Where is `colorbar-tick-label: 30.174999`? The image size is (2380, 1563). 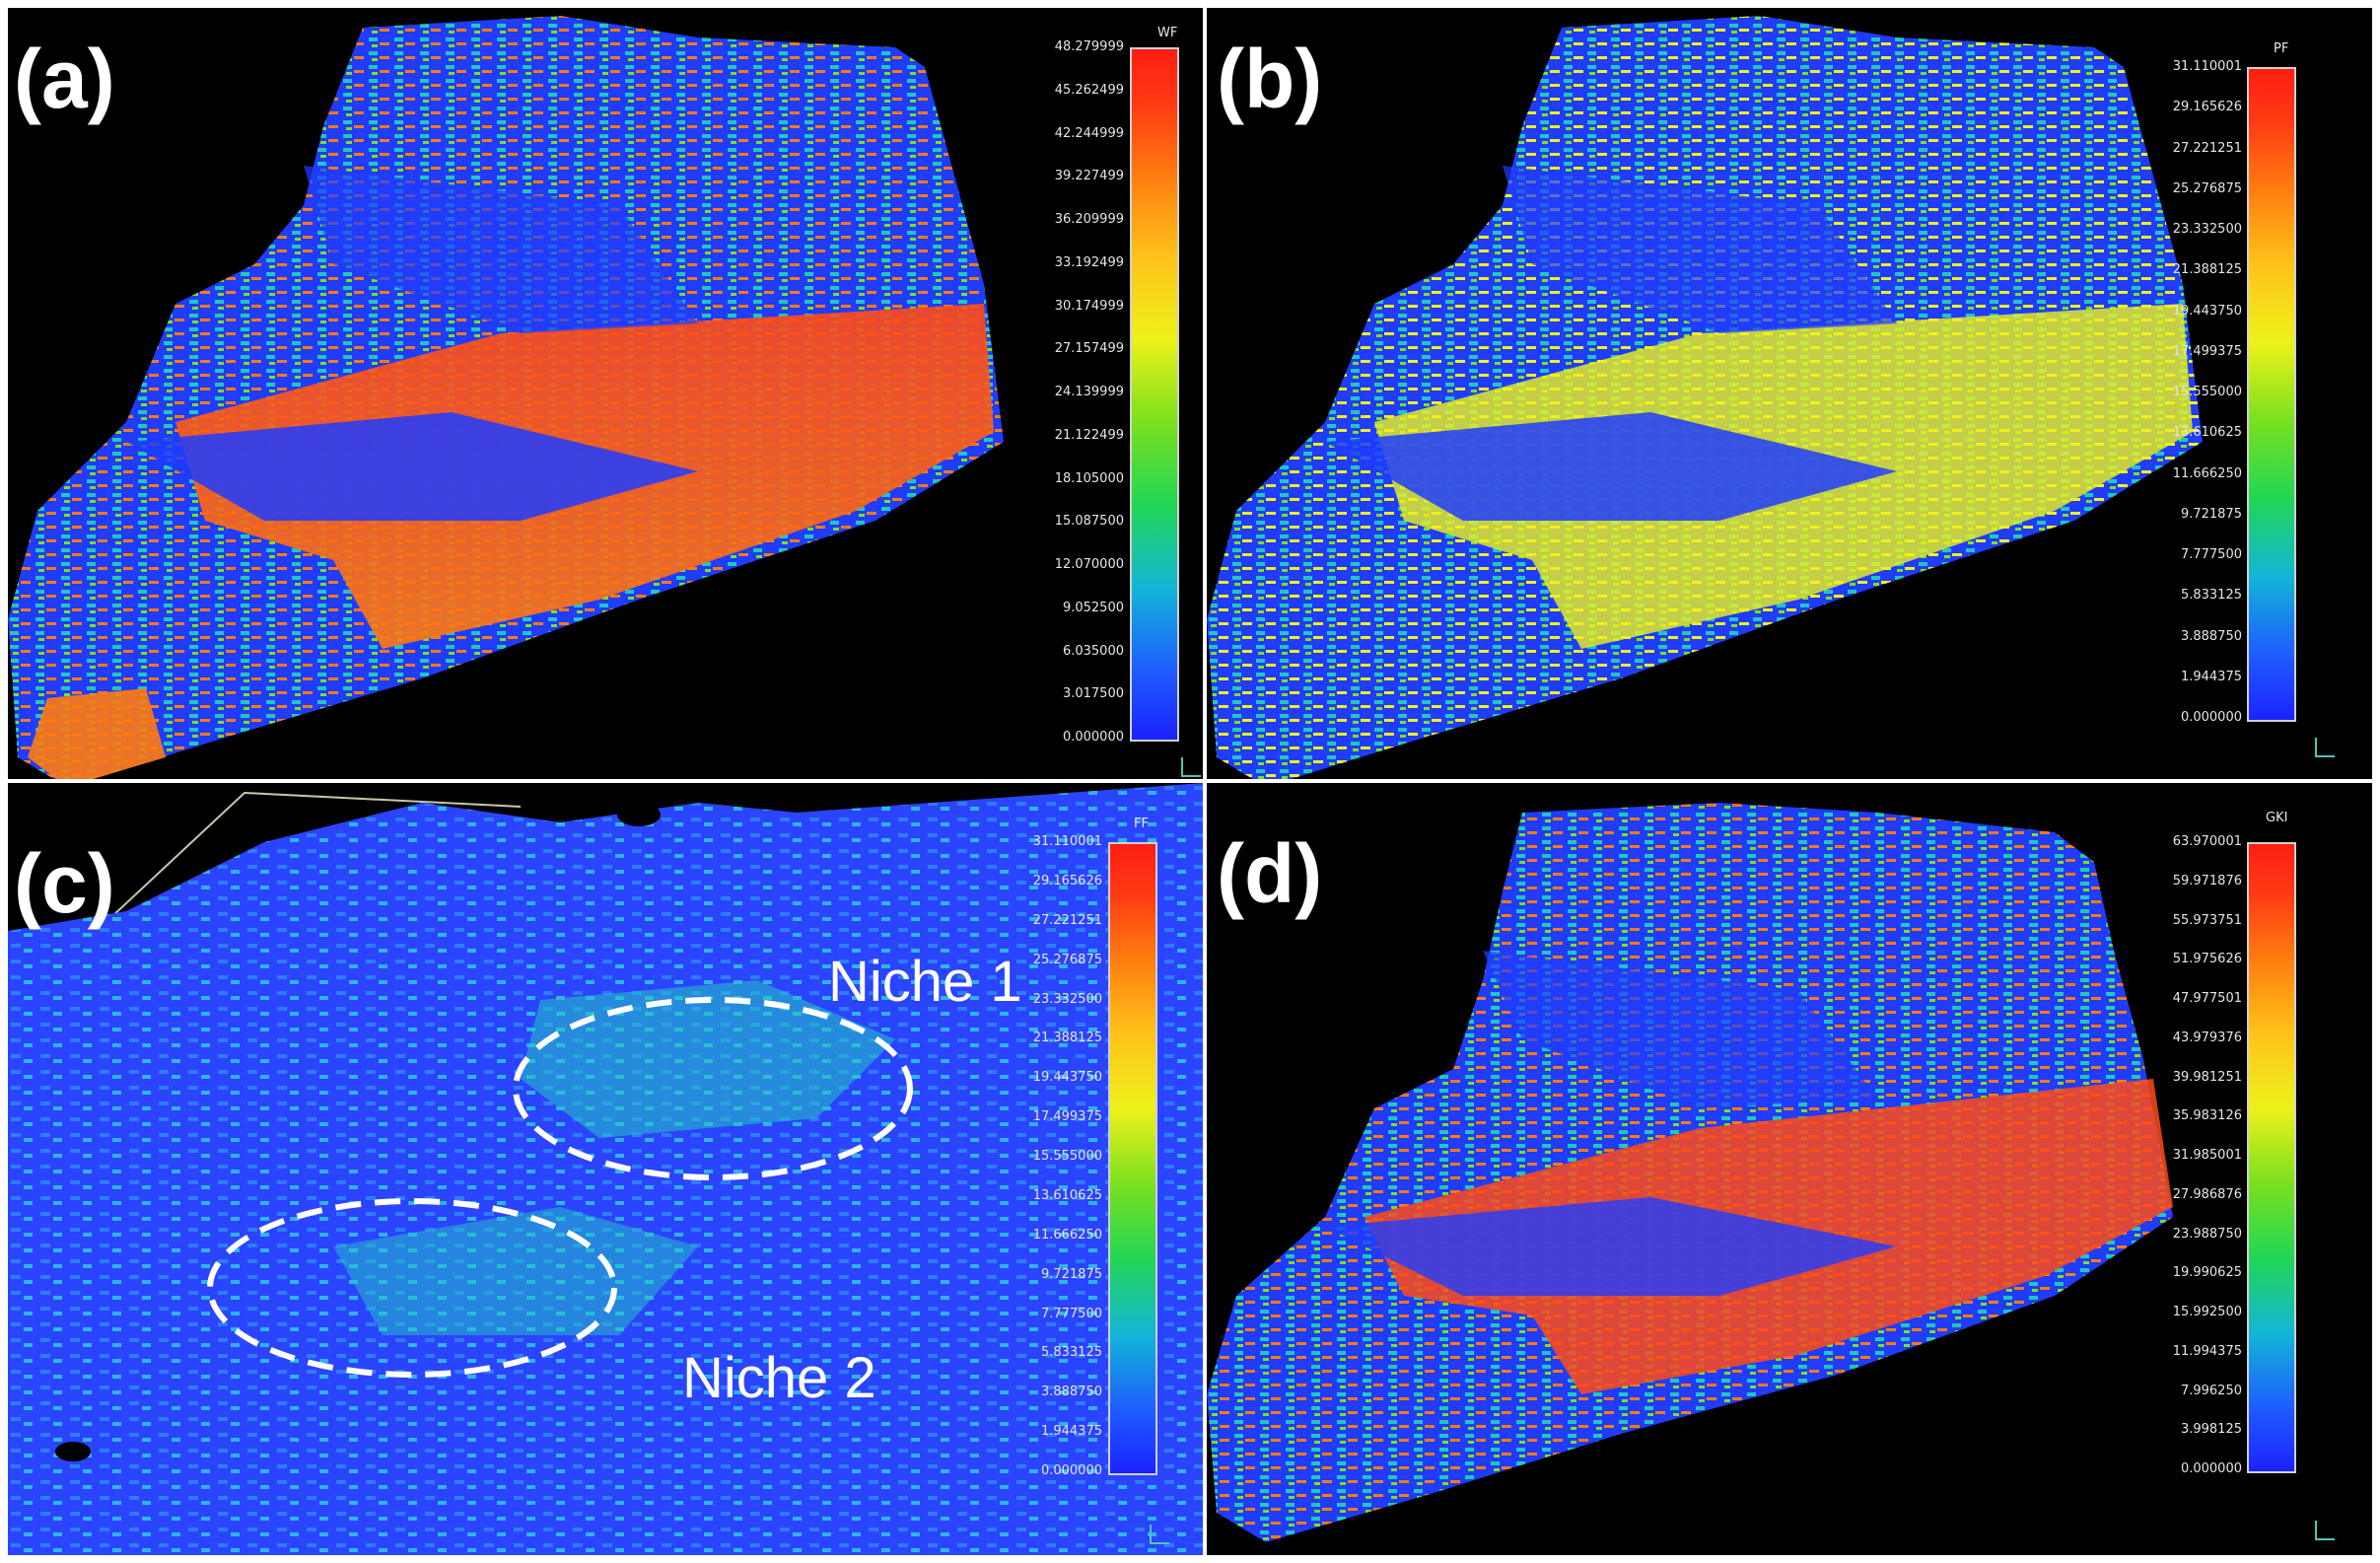 colorbar-tick-label: 30.174999 is located at coordinates (1089, 306).